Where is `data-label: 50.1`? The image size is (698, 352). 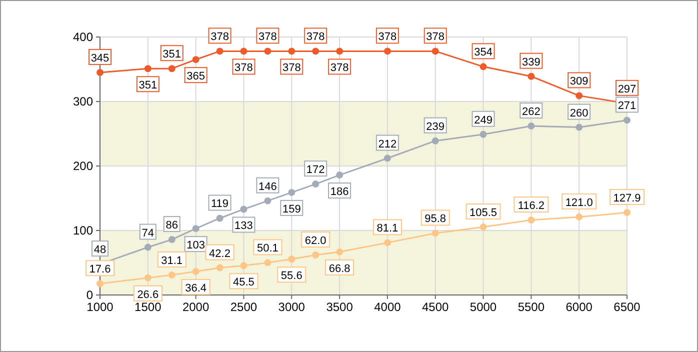
data-label: 50.1 is located at coordinates (267, 248).